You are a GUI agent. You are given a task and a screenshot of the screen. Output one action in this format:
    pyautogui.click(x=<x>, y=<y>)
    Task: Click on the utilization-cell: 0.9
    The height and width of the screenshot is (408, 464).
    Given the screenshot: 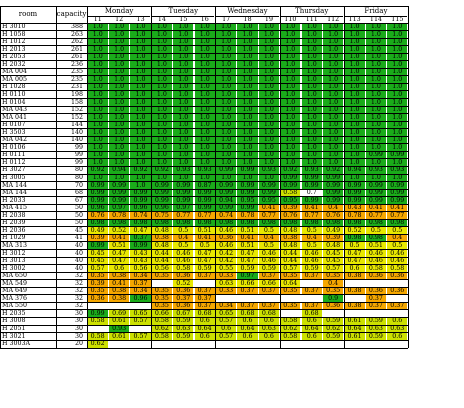 What is the action you would take?
    pyautogui.click(x=333, y=298)
    